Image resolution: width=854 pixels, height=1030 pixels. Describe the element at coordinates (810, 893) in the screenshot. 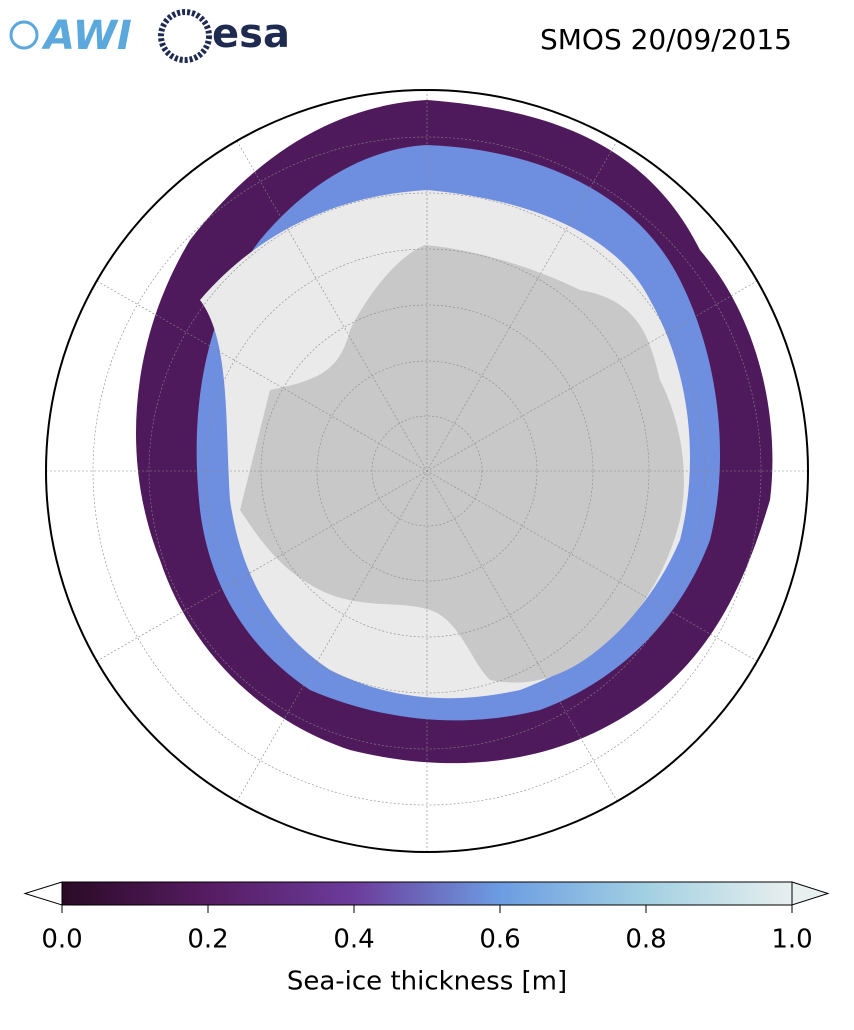

I see `colorbar-over` at that location.